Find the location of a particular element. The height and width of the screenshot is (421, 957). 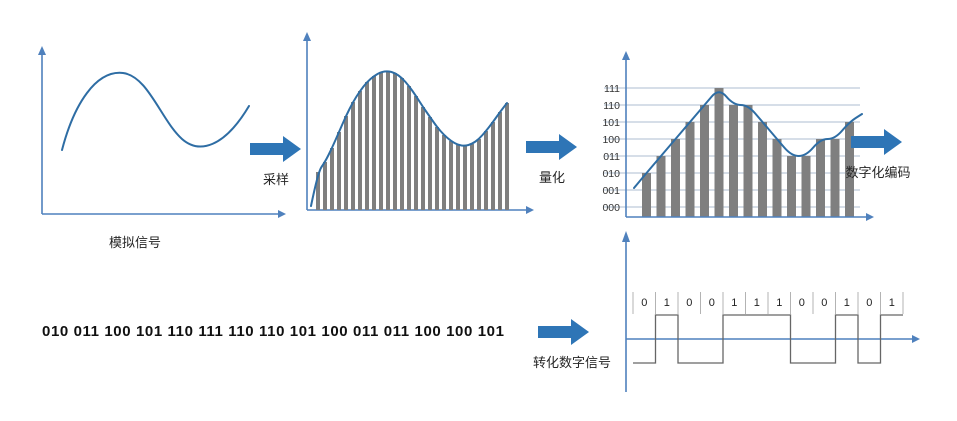

quantized-bars-group is located at coordinates (748, 152).